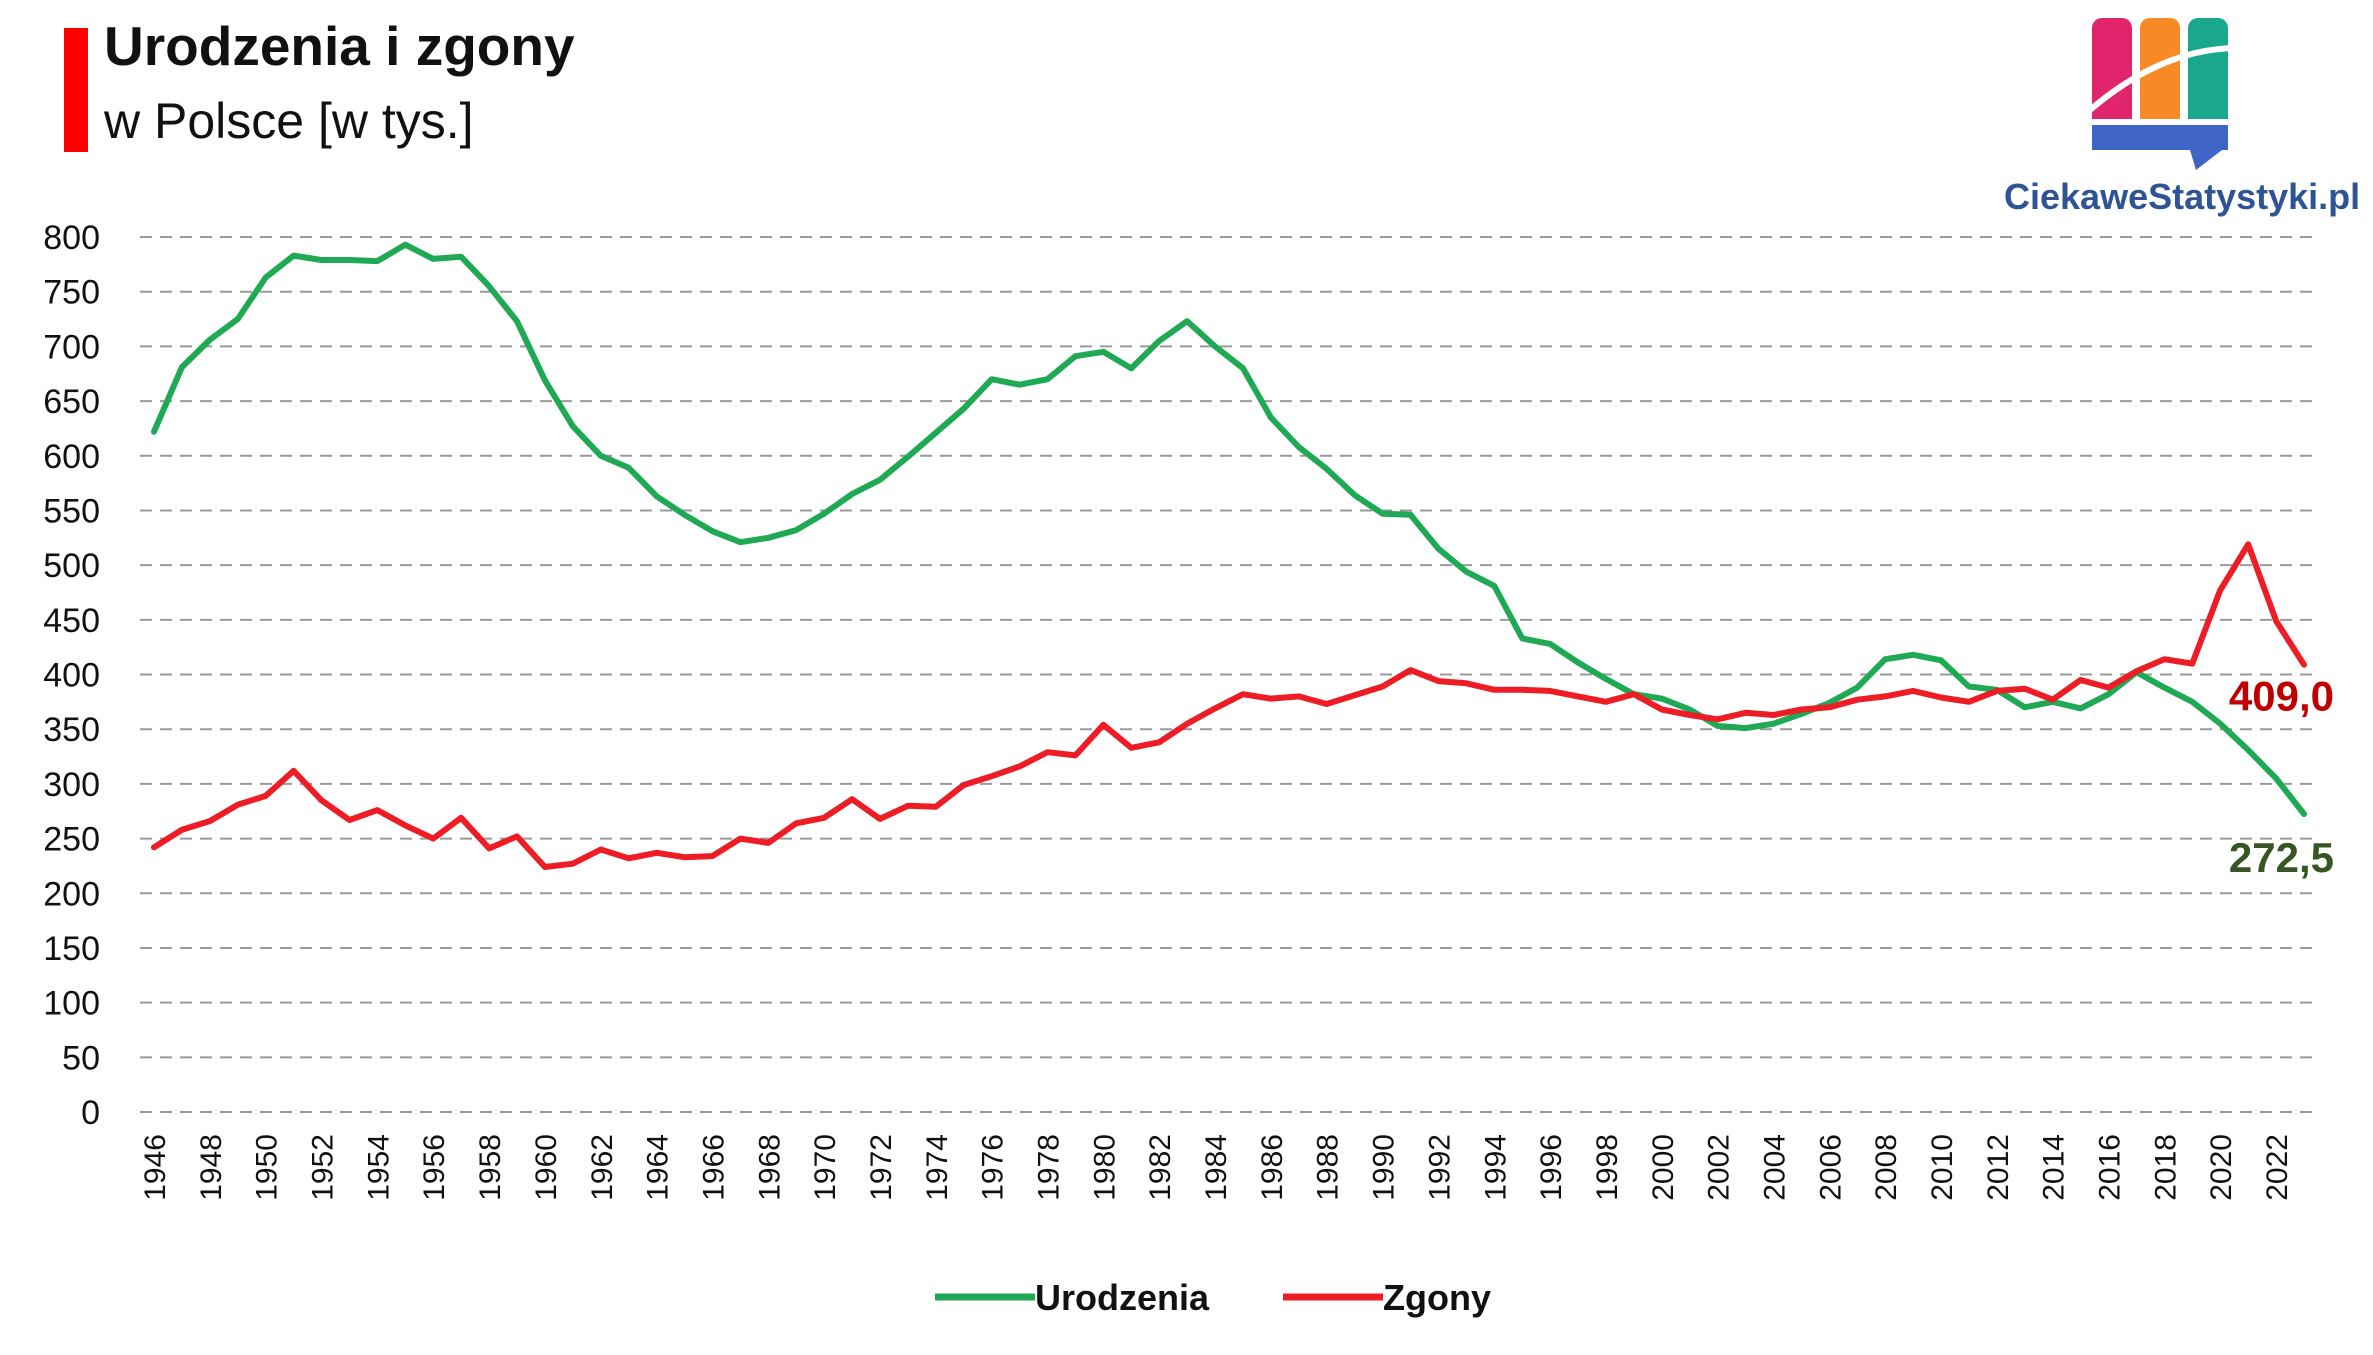 The width and height of the screenshot is (2373, 1355). What do you see at coordinates (2161, 94) in the screenshot?
I see `logo-icon` at bounding box center [2161, 94].